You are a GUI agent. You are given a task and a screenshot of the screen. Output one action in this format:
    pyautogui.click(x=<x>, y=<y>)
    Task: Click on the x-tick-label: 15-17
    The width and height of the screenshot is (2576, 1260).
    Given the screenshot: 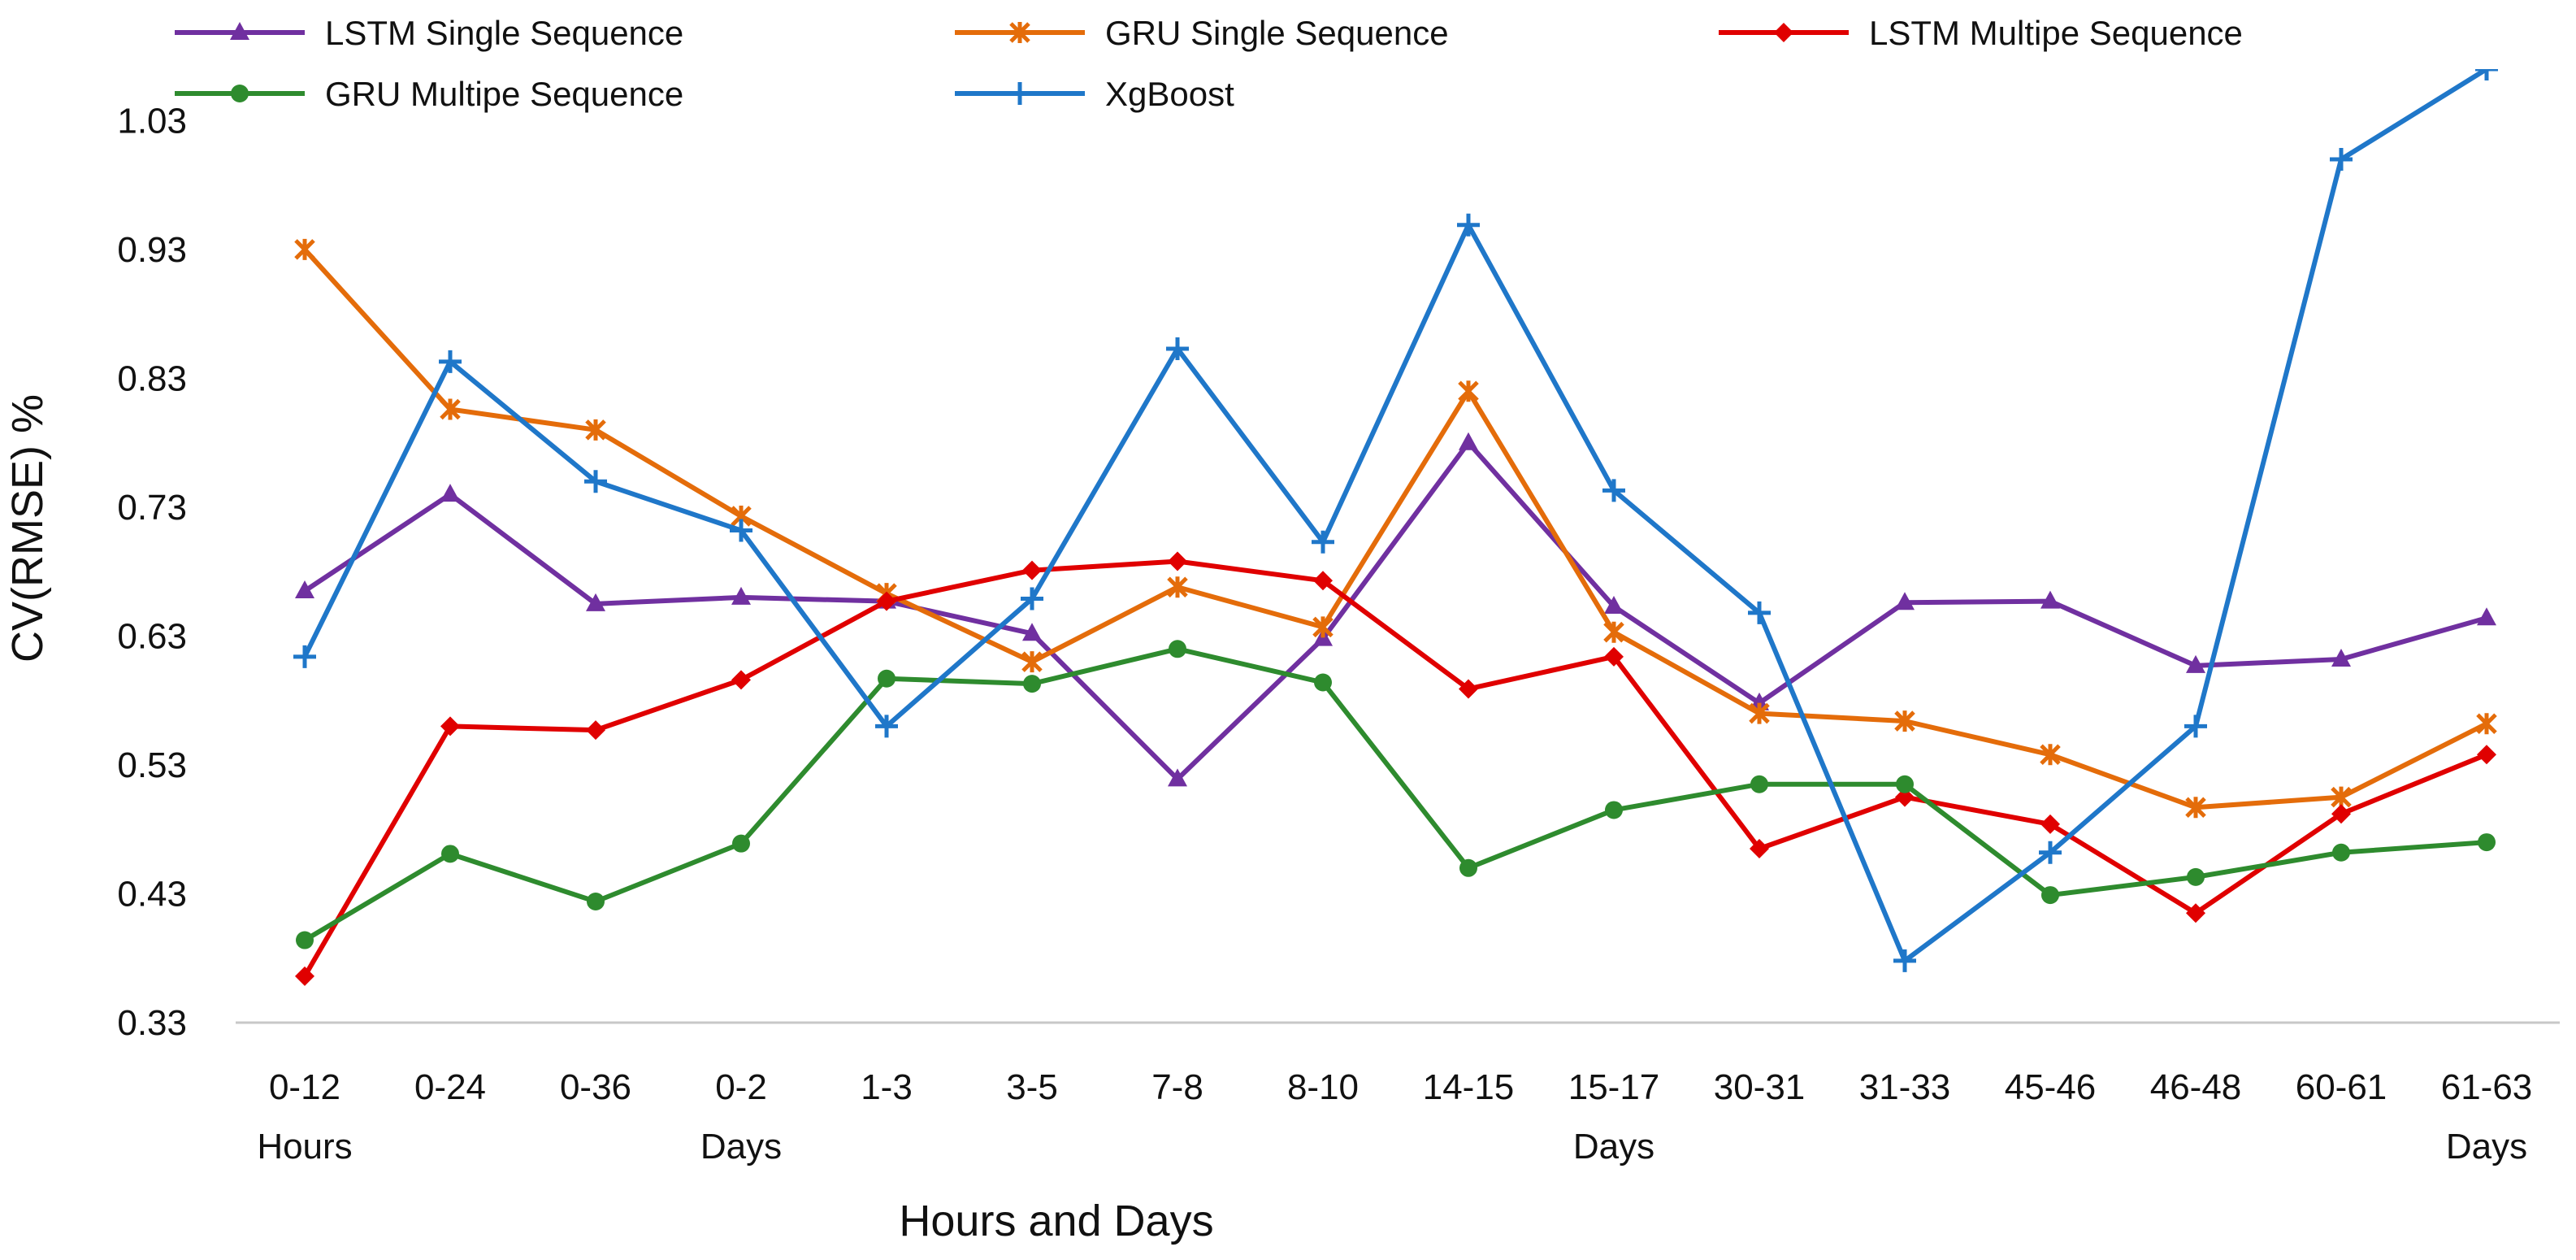 What is the action you would take?
    pyautogui.click(x=1614, y=1087)
    